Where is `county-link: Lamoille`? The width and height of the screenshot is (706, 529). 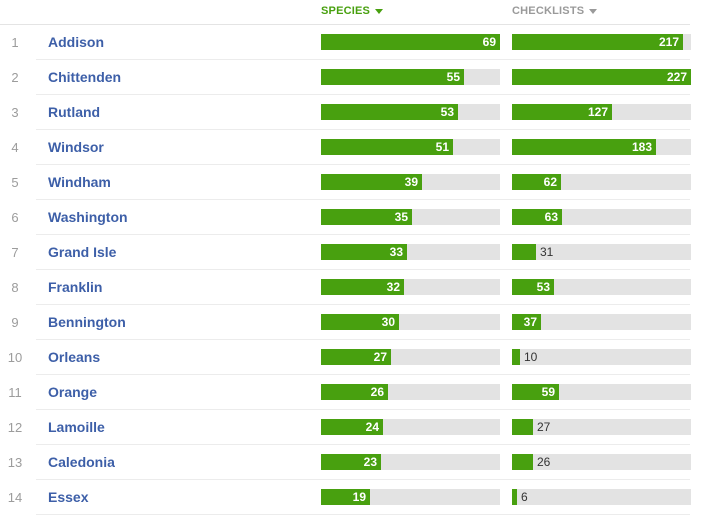 county-link: Lamoille is located at coordinates (76, 427).